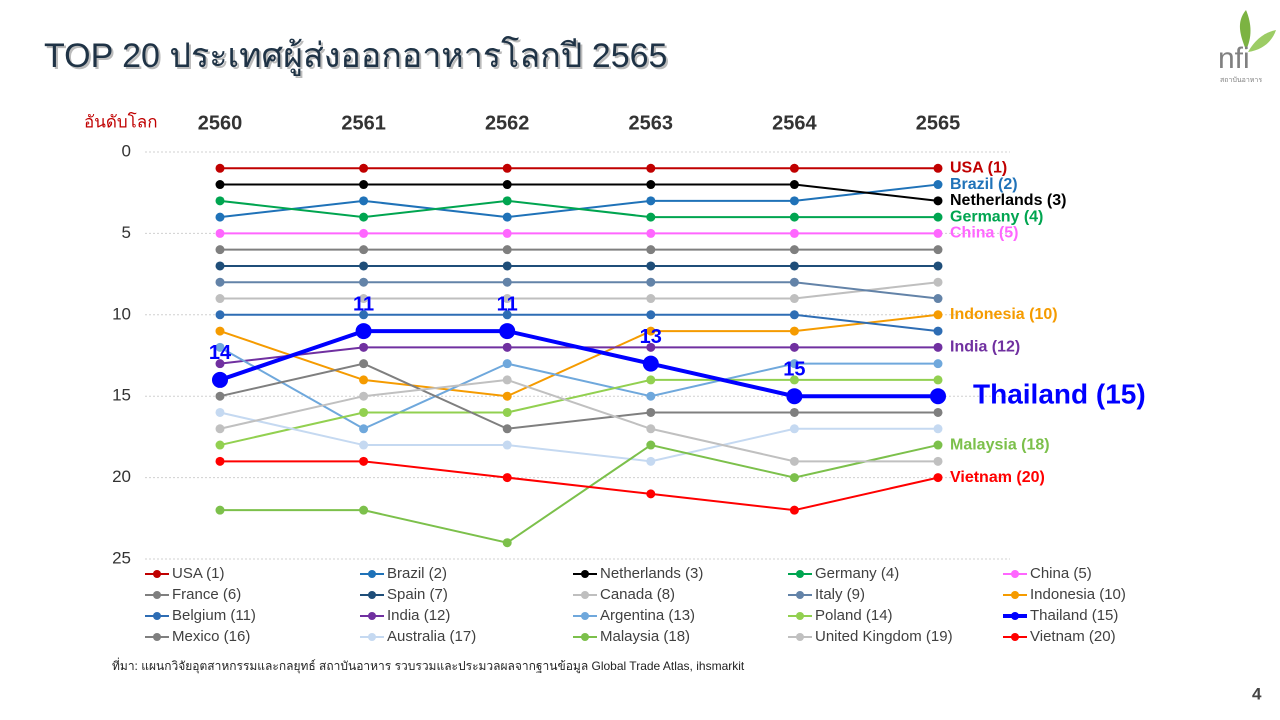 This screenshot has height=720, width=1280. I want to click on legend-label: Italy (9), so click(840, 594).